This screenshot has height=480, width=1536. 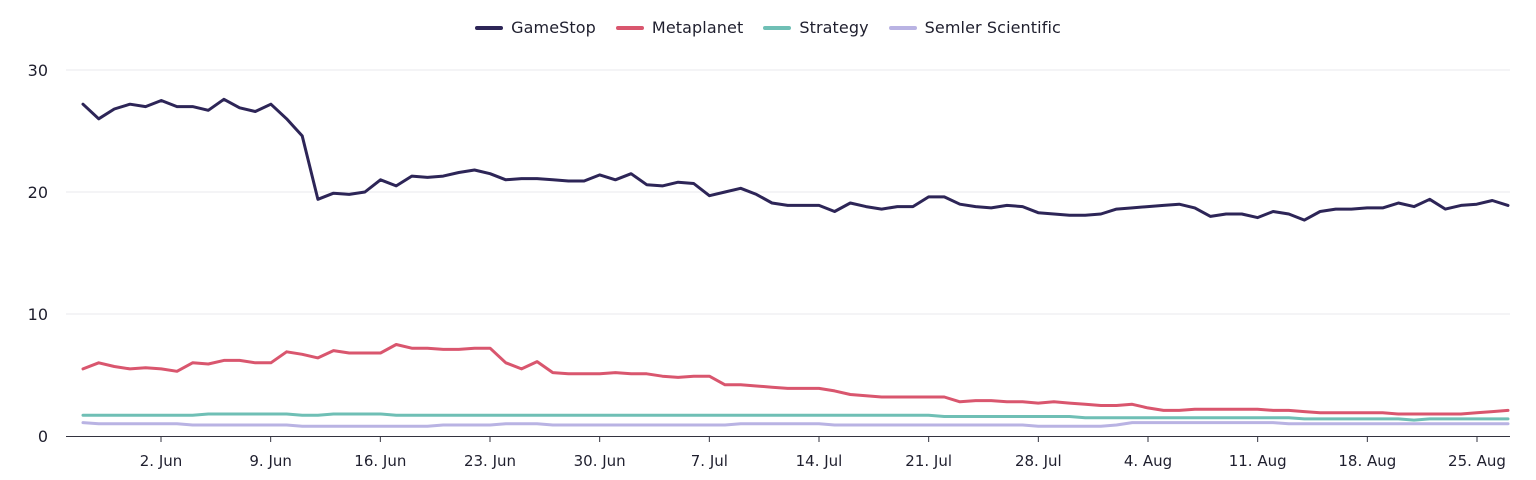 I want to click on x-tick-label: 23. Jun, so click(x=490, y=461).